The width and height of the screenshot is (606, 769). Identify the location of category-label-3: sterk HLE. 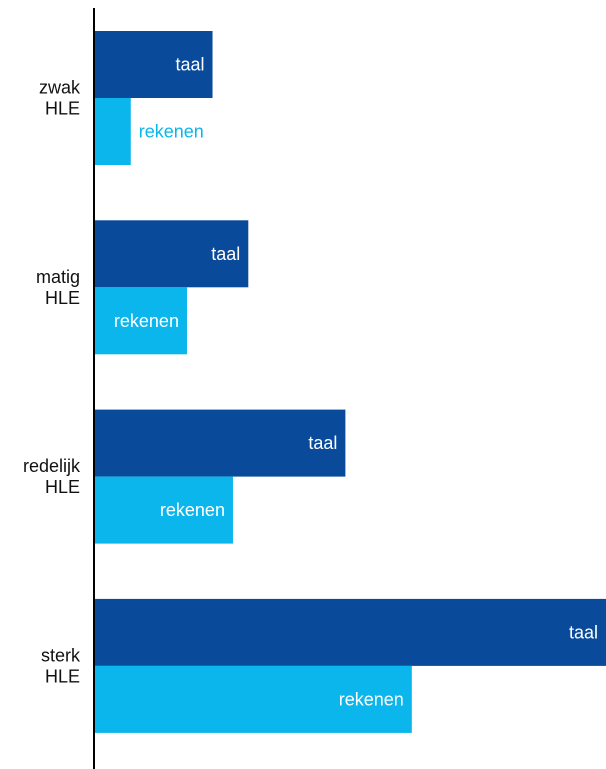
(61, 665).